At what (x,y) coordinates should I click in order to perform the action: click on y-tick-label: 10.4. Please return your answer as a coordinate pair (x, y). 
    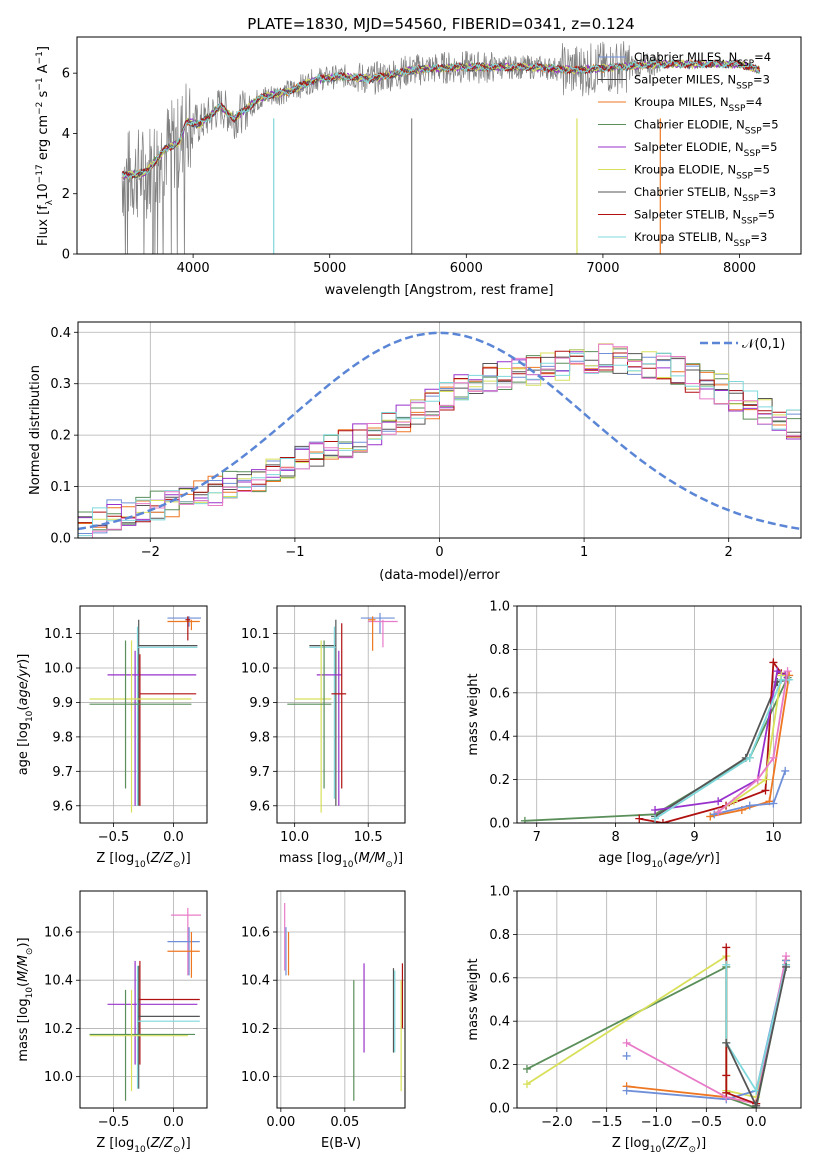
    Looking at the image, I should click on (58, 981).